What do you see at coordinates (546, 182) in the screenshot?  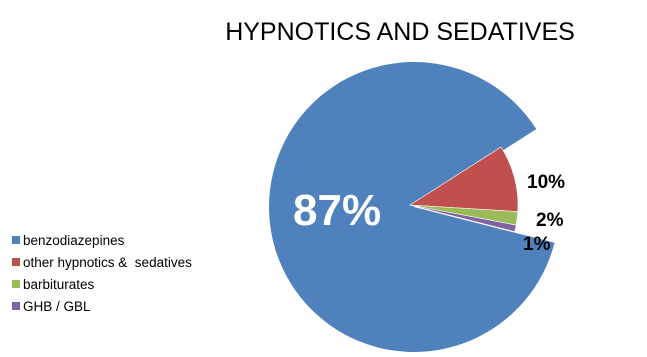 I see `data-label-other-hypnotics: 10%` at bounding box center [546, 182].